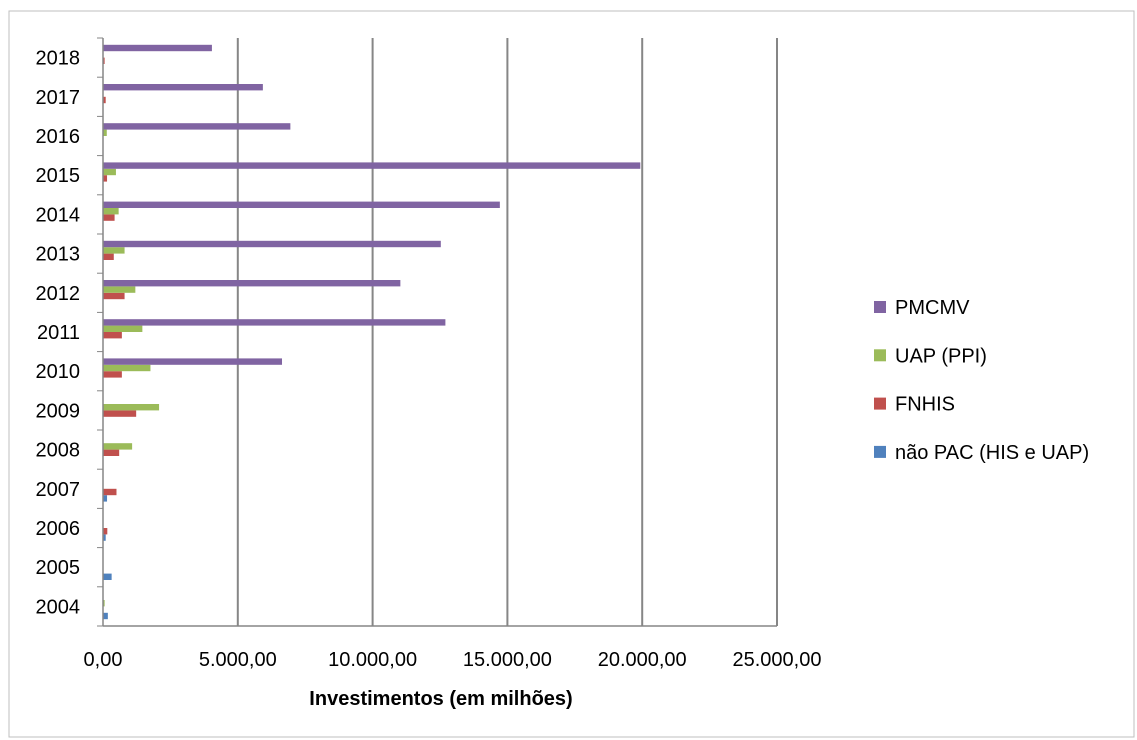 This screenshot has height=740, width=1137. Describe the element at coordinates (58, 137) in the screenshot. I see `y-tick-label: 2016` at that location.